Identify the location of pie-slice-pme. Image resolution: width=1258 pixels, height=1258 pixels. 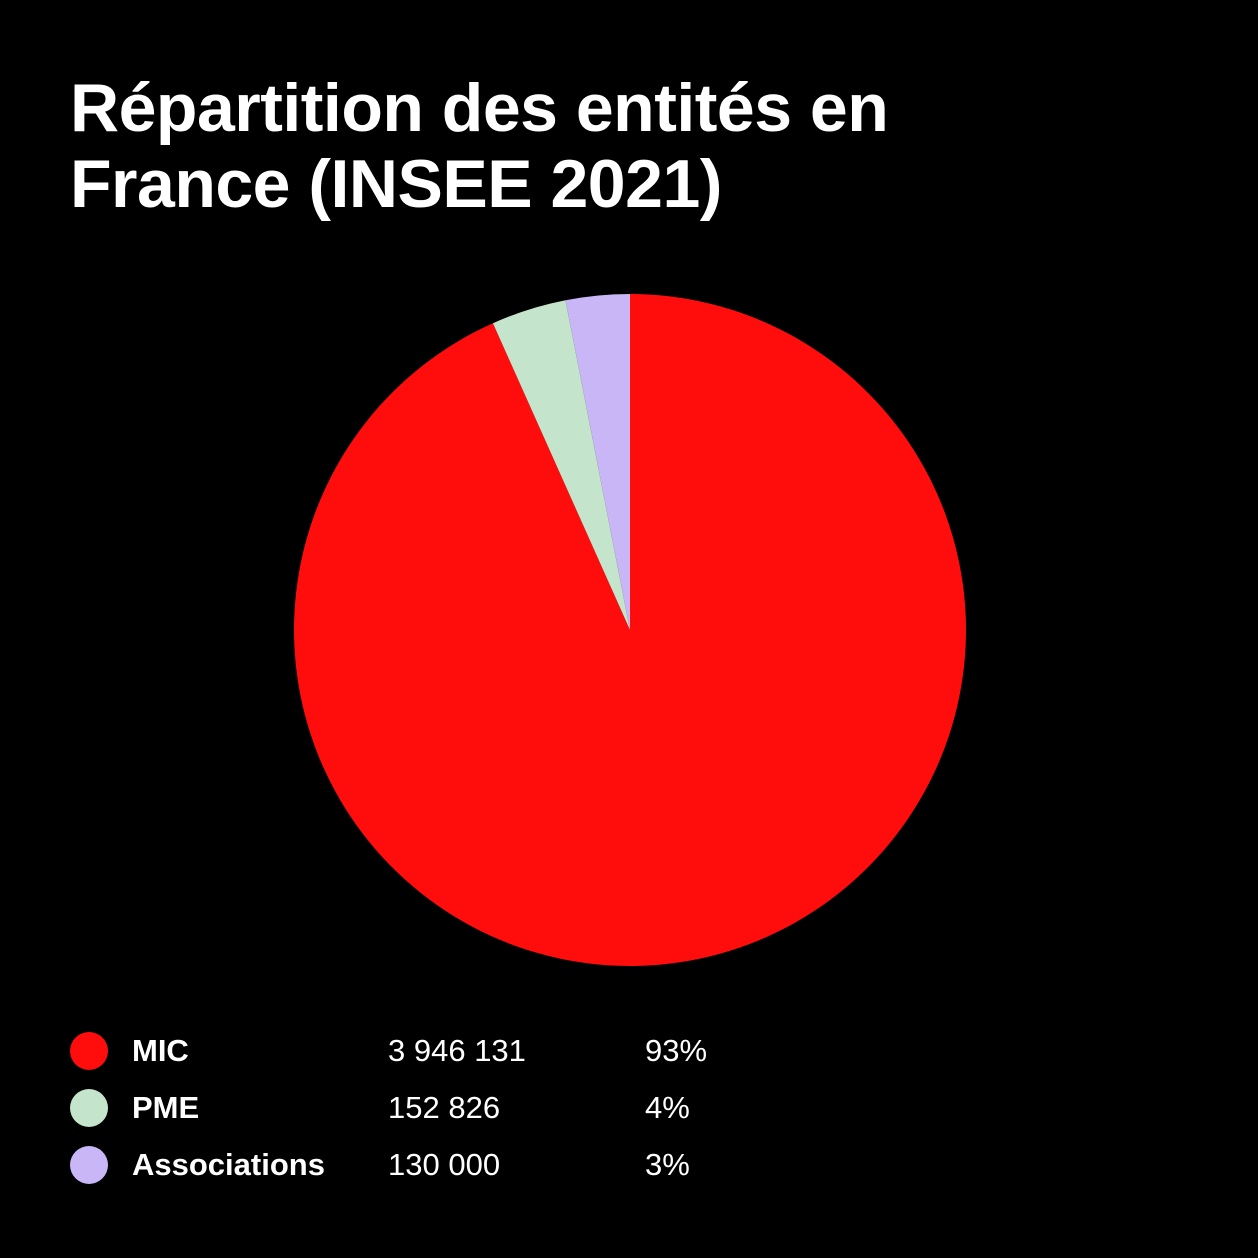
(561, 465).